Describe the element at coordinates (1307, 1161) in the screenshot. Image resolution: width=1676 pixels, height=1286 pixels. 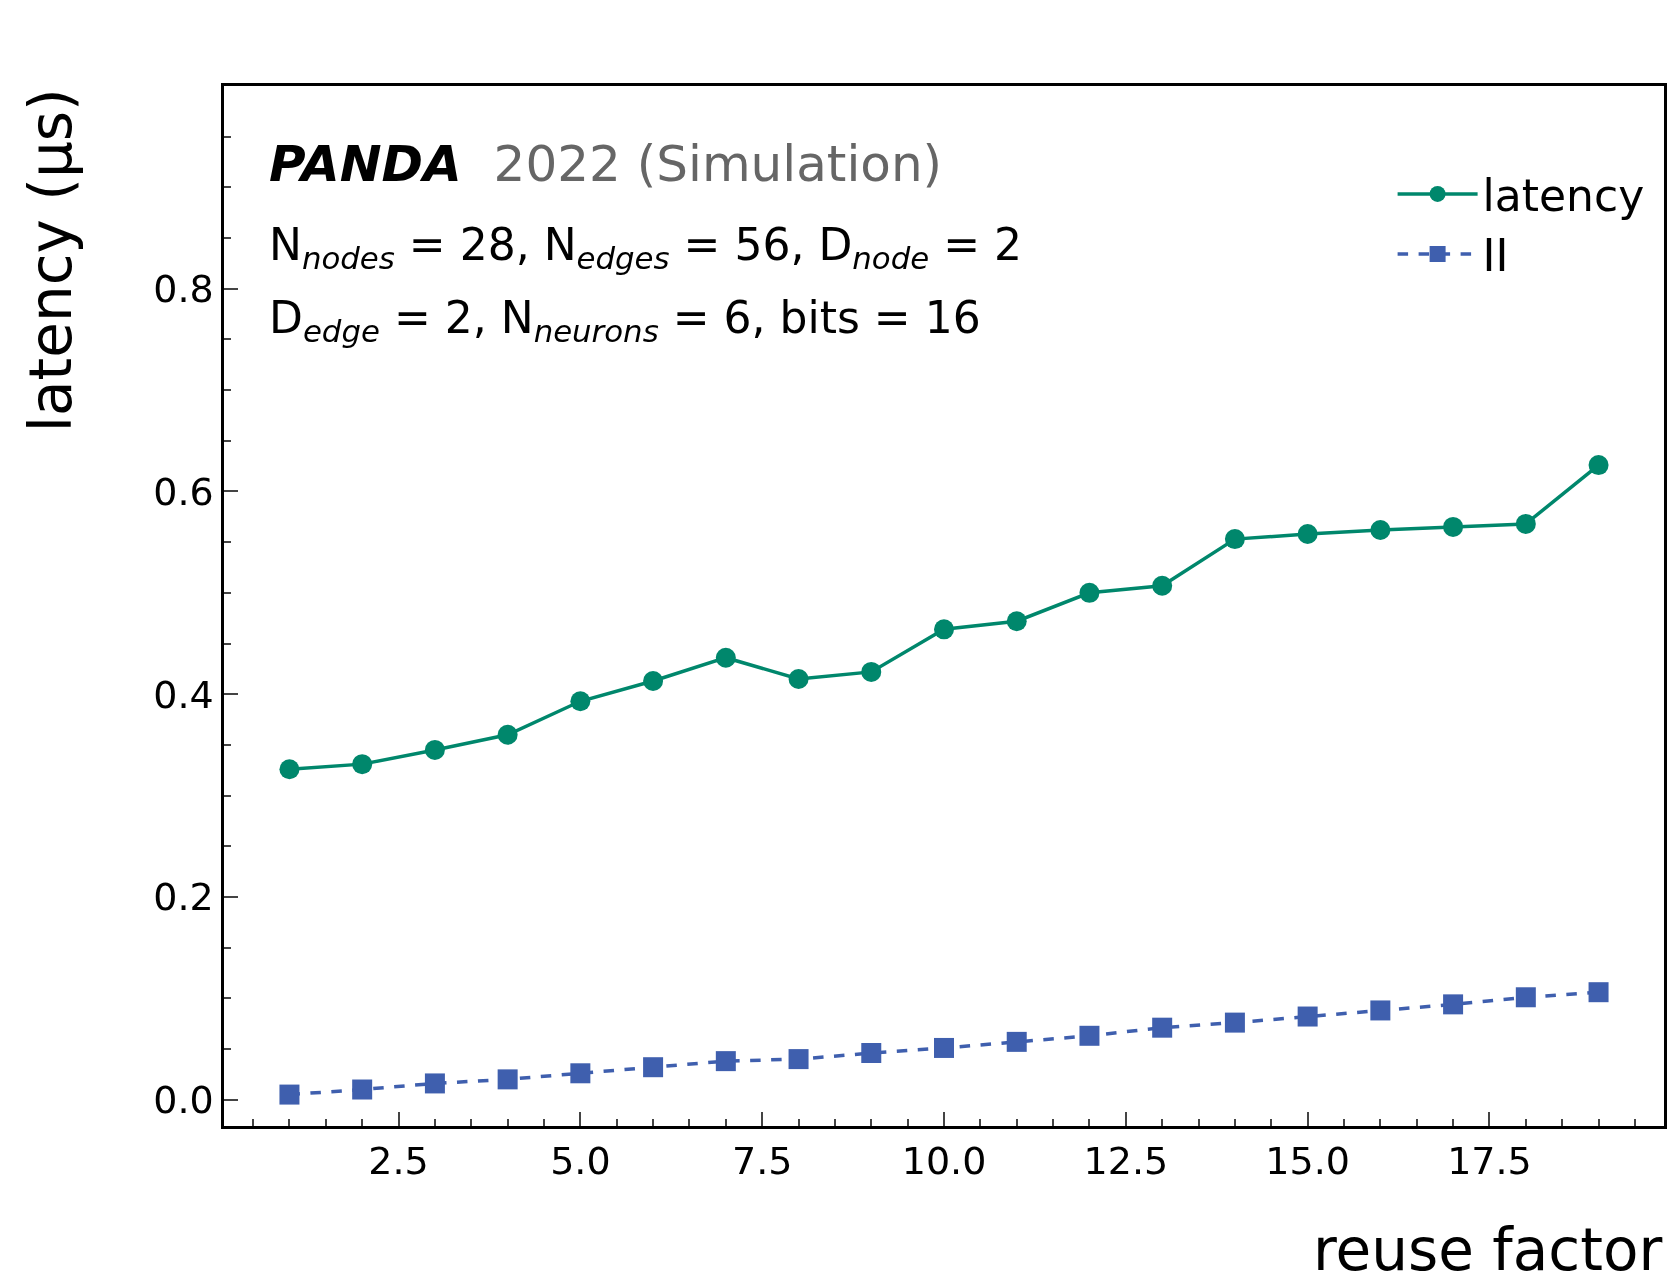
I see `x-tick-label: 15.0` at that location.